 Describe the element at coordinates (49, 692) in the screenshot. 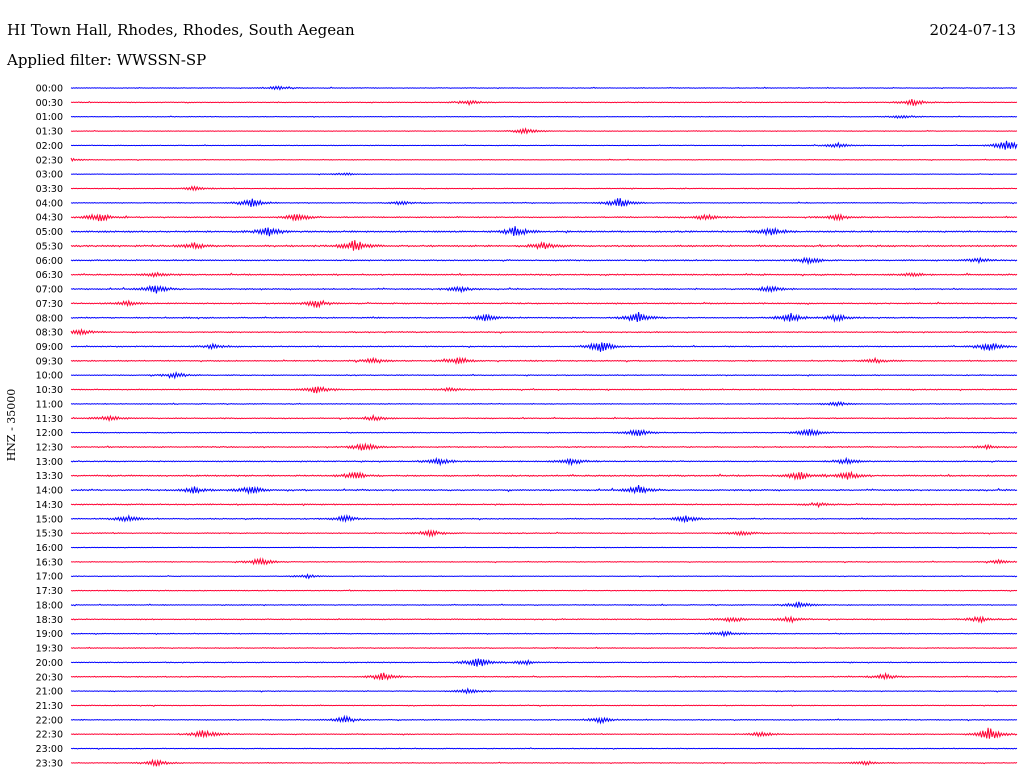

I see `row-time-label: 21:00` at that location.